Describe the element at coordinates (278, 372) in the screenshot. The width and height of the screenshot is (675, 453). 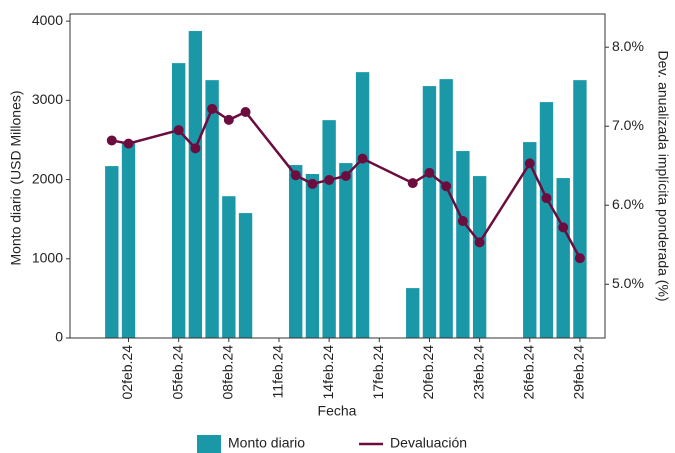
I see `x-tick-label: 11feb.24` at that location.